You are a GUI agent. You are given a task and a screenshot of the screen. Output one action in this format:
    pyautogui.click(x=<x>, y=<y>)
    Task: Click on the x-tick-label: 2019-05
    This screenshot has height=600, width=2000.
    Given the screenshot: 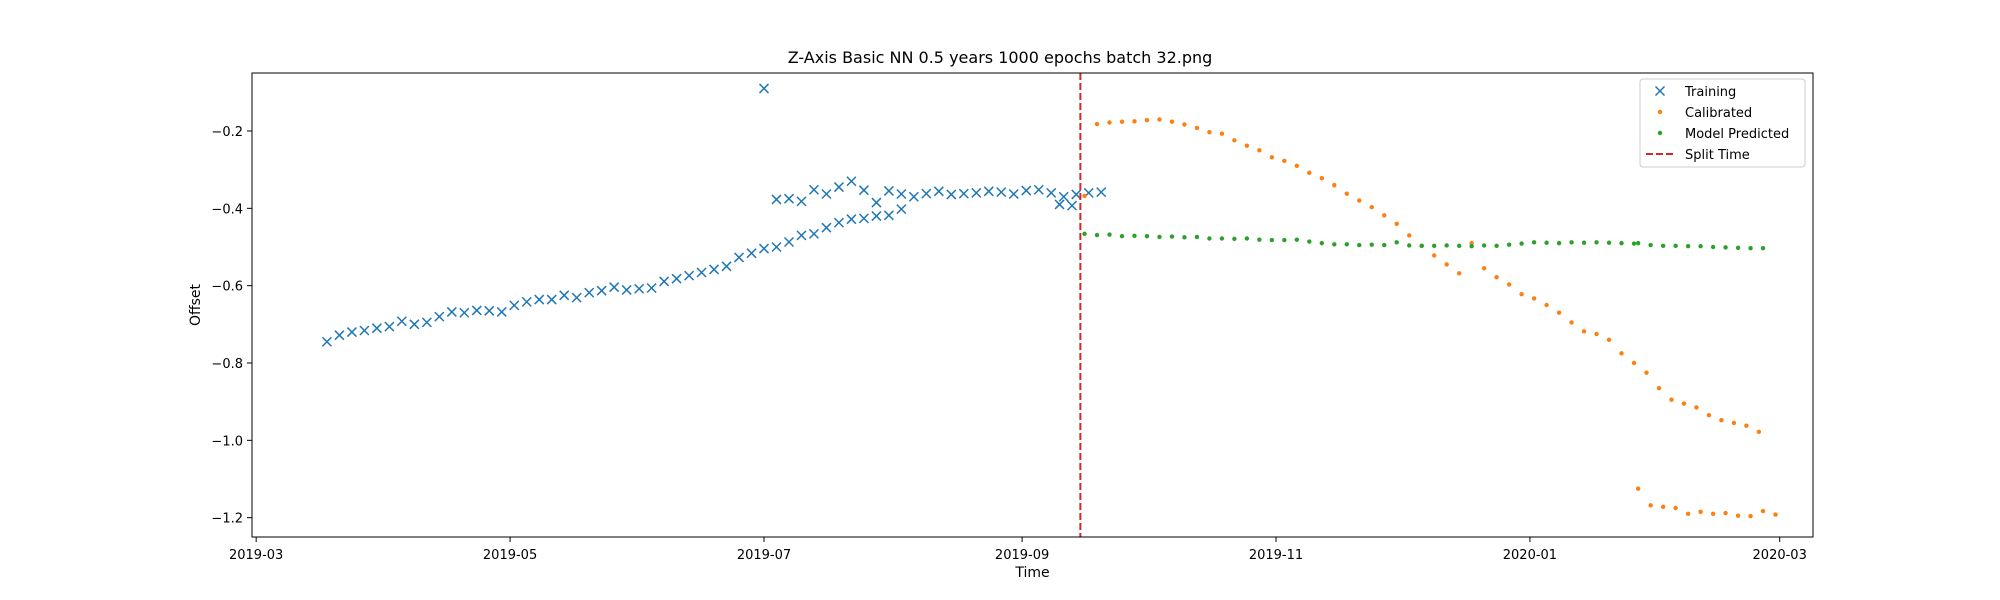 What is the action you would take?
    pyautogui.click(x=510, y=555)
    